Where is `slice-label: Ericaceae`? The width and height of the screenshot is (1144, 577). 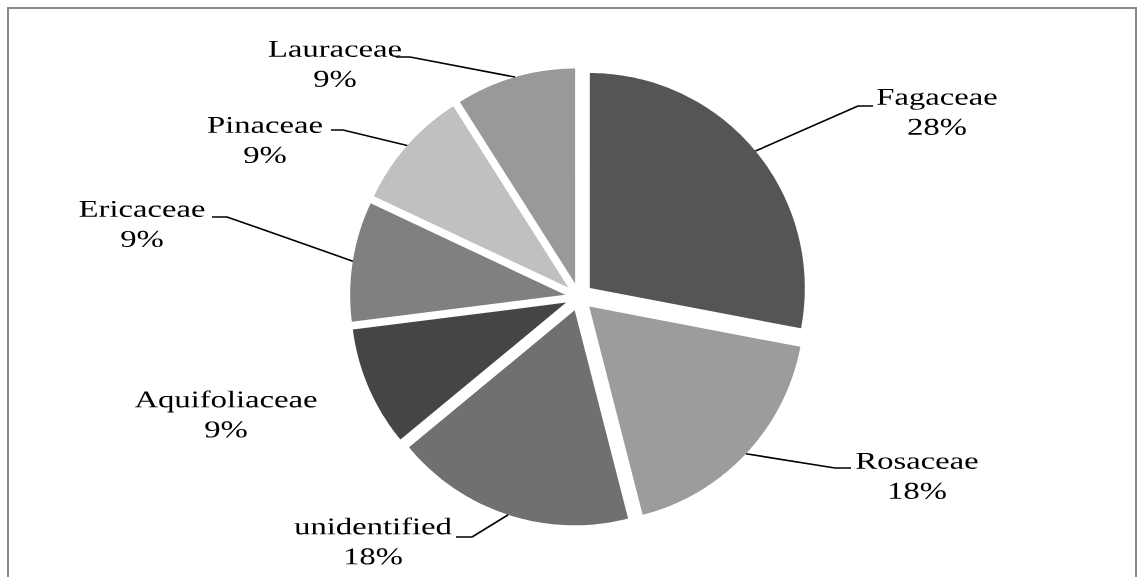 slice-label: Ericaceae is located at coordinates (142, 209).